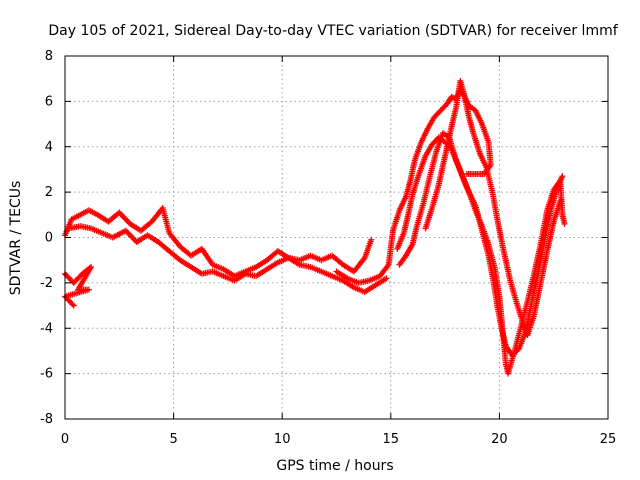  Describe the element at coordinates (46, 374) in the screenshot. I see `y-tick-label: -6` at that location.